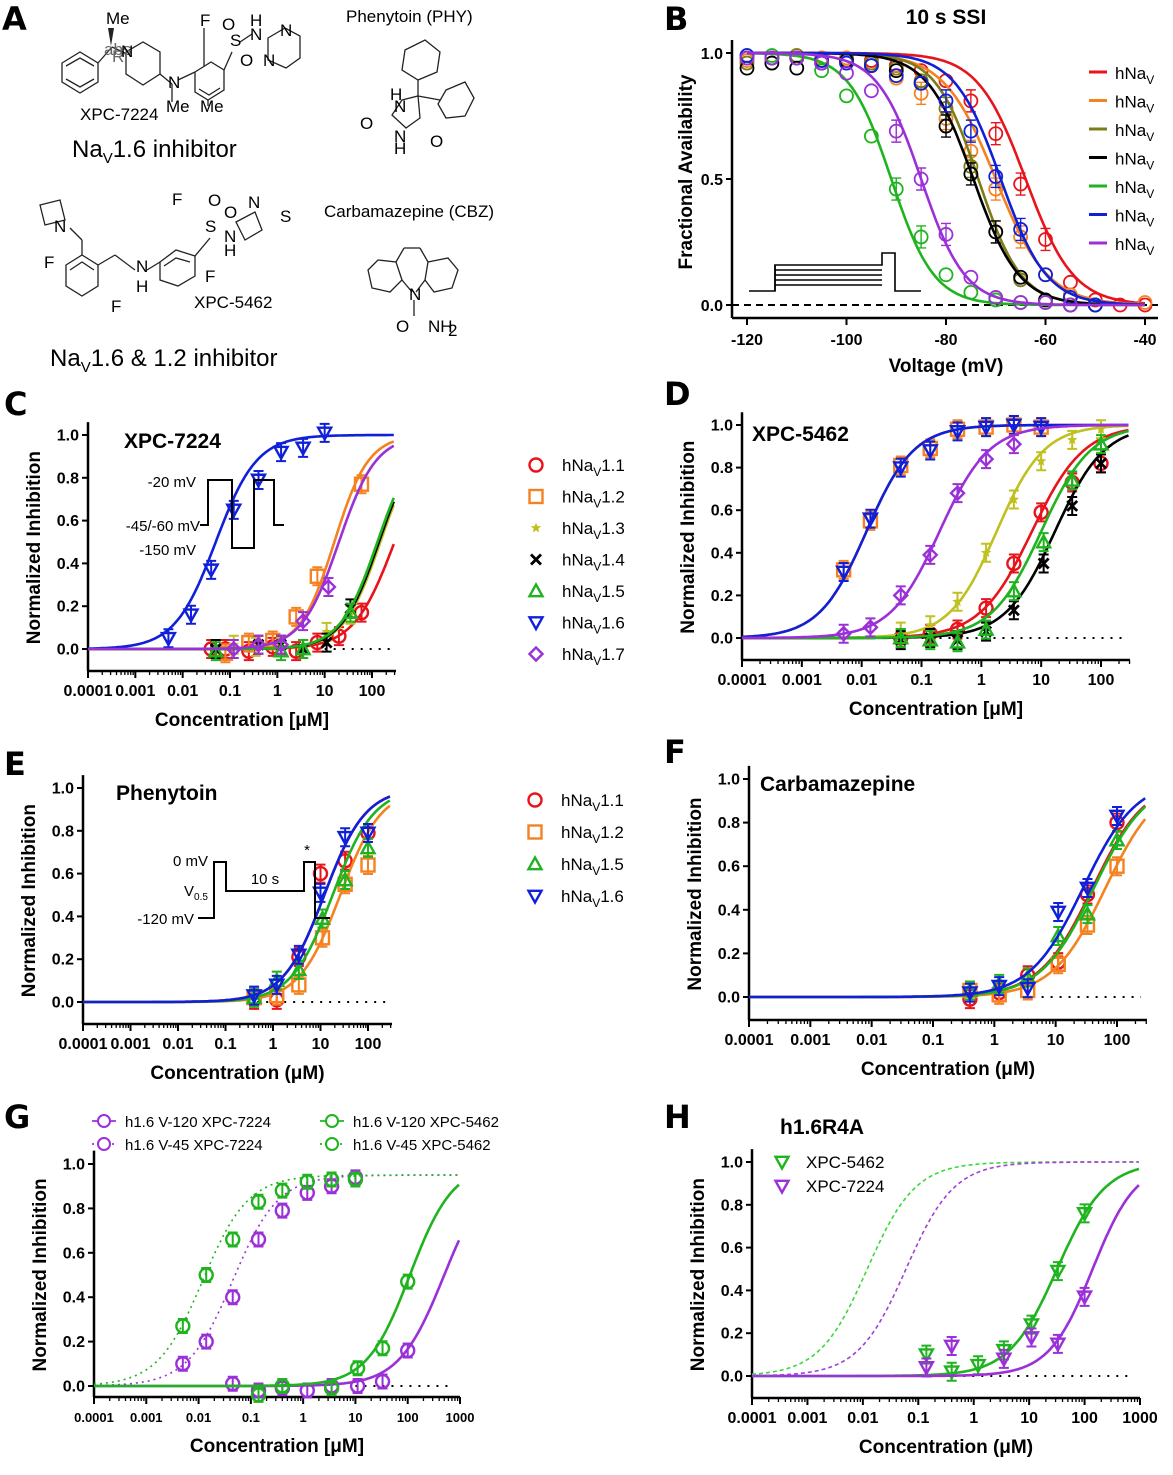  What do you see at coordinates (1144, 340) in the screenshot?
I see `x-tick-label: -40` at bounding box center [1144, 340].